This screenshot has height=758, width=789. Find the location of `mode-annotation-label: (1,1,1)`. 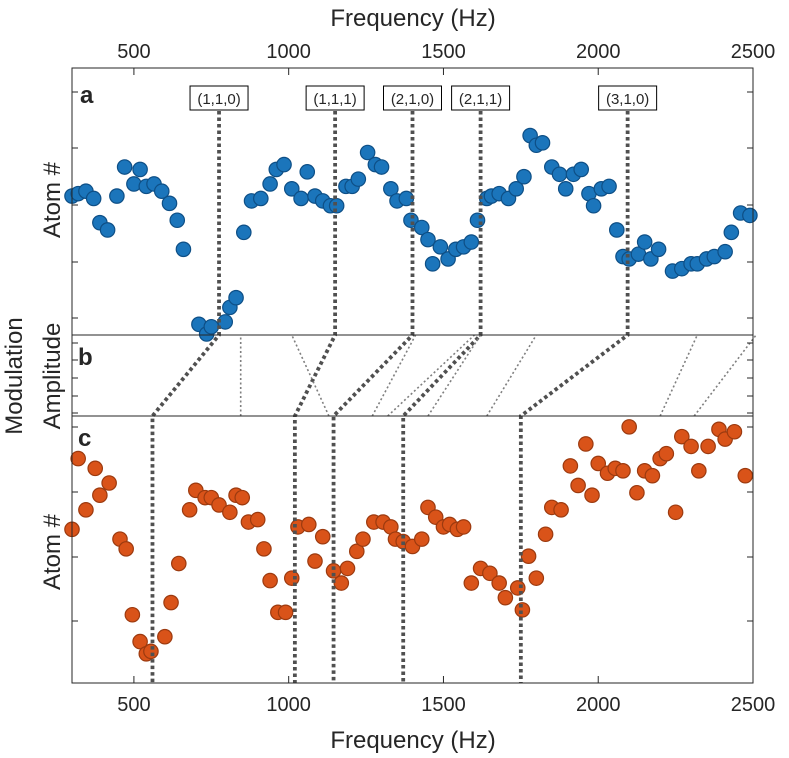

mode-annotation-label: (1,1,1) is located at coordinates (334, 99).